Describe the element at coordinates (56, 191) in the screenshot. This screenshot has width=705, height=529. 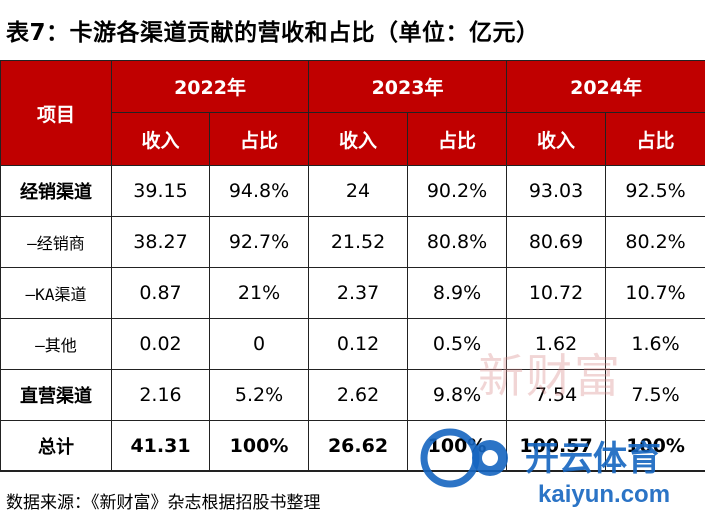
I see `row-label: 经销渠道` at that location.